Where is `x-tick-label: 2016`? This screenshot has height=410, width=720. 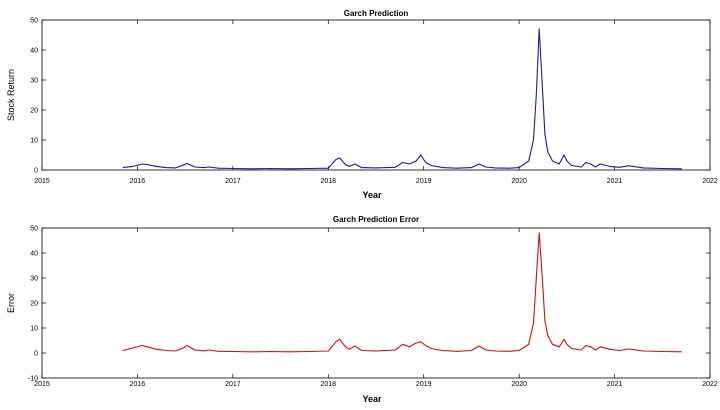 x-tick-label: 2016 is located at coordinates (138, 384).